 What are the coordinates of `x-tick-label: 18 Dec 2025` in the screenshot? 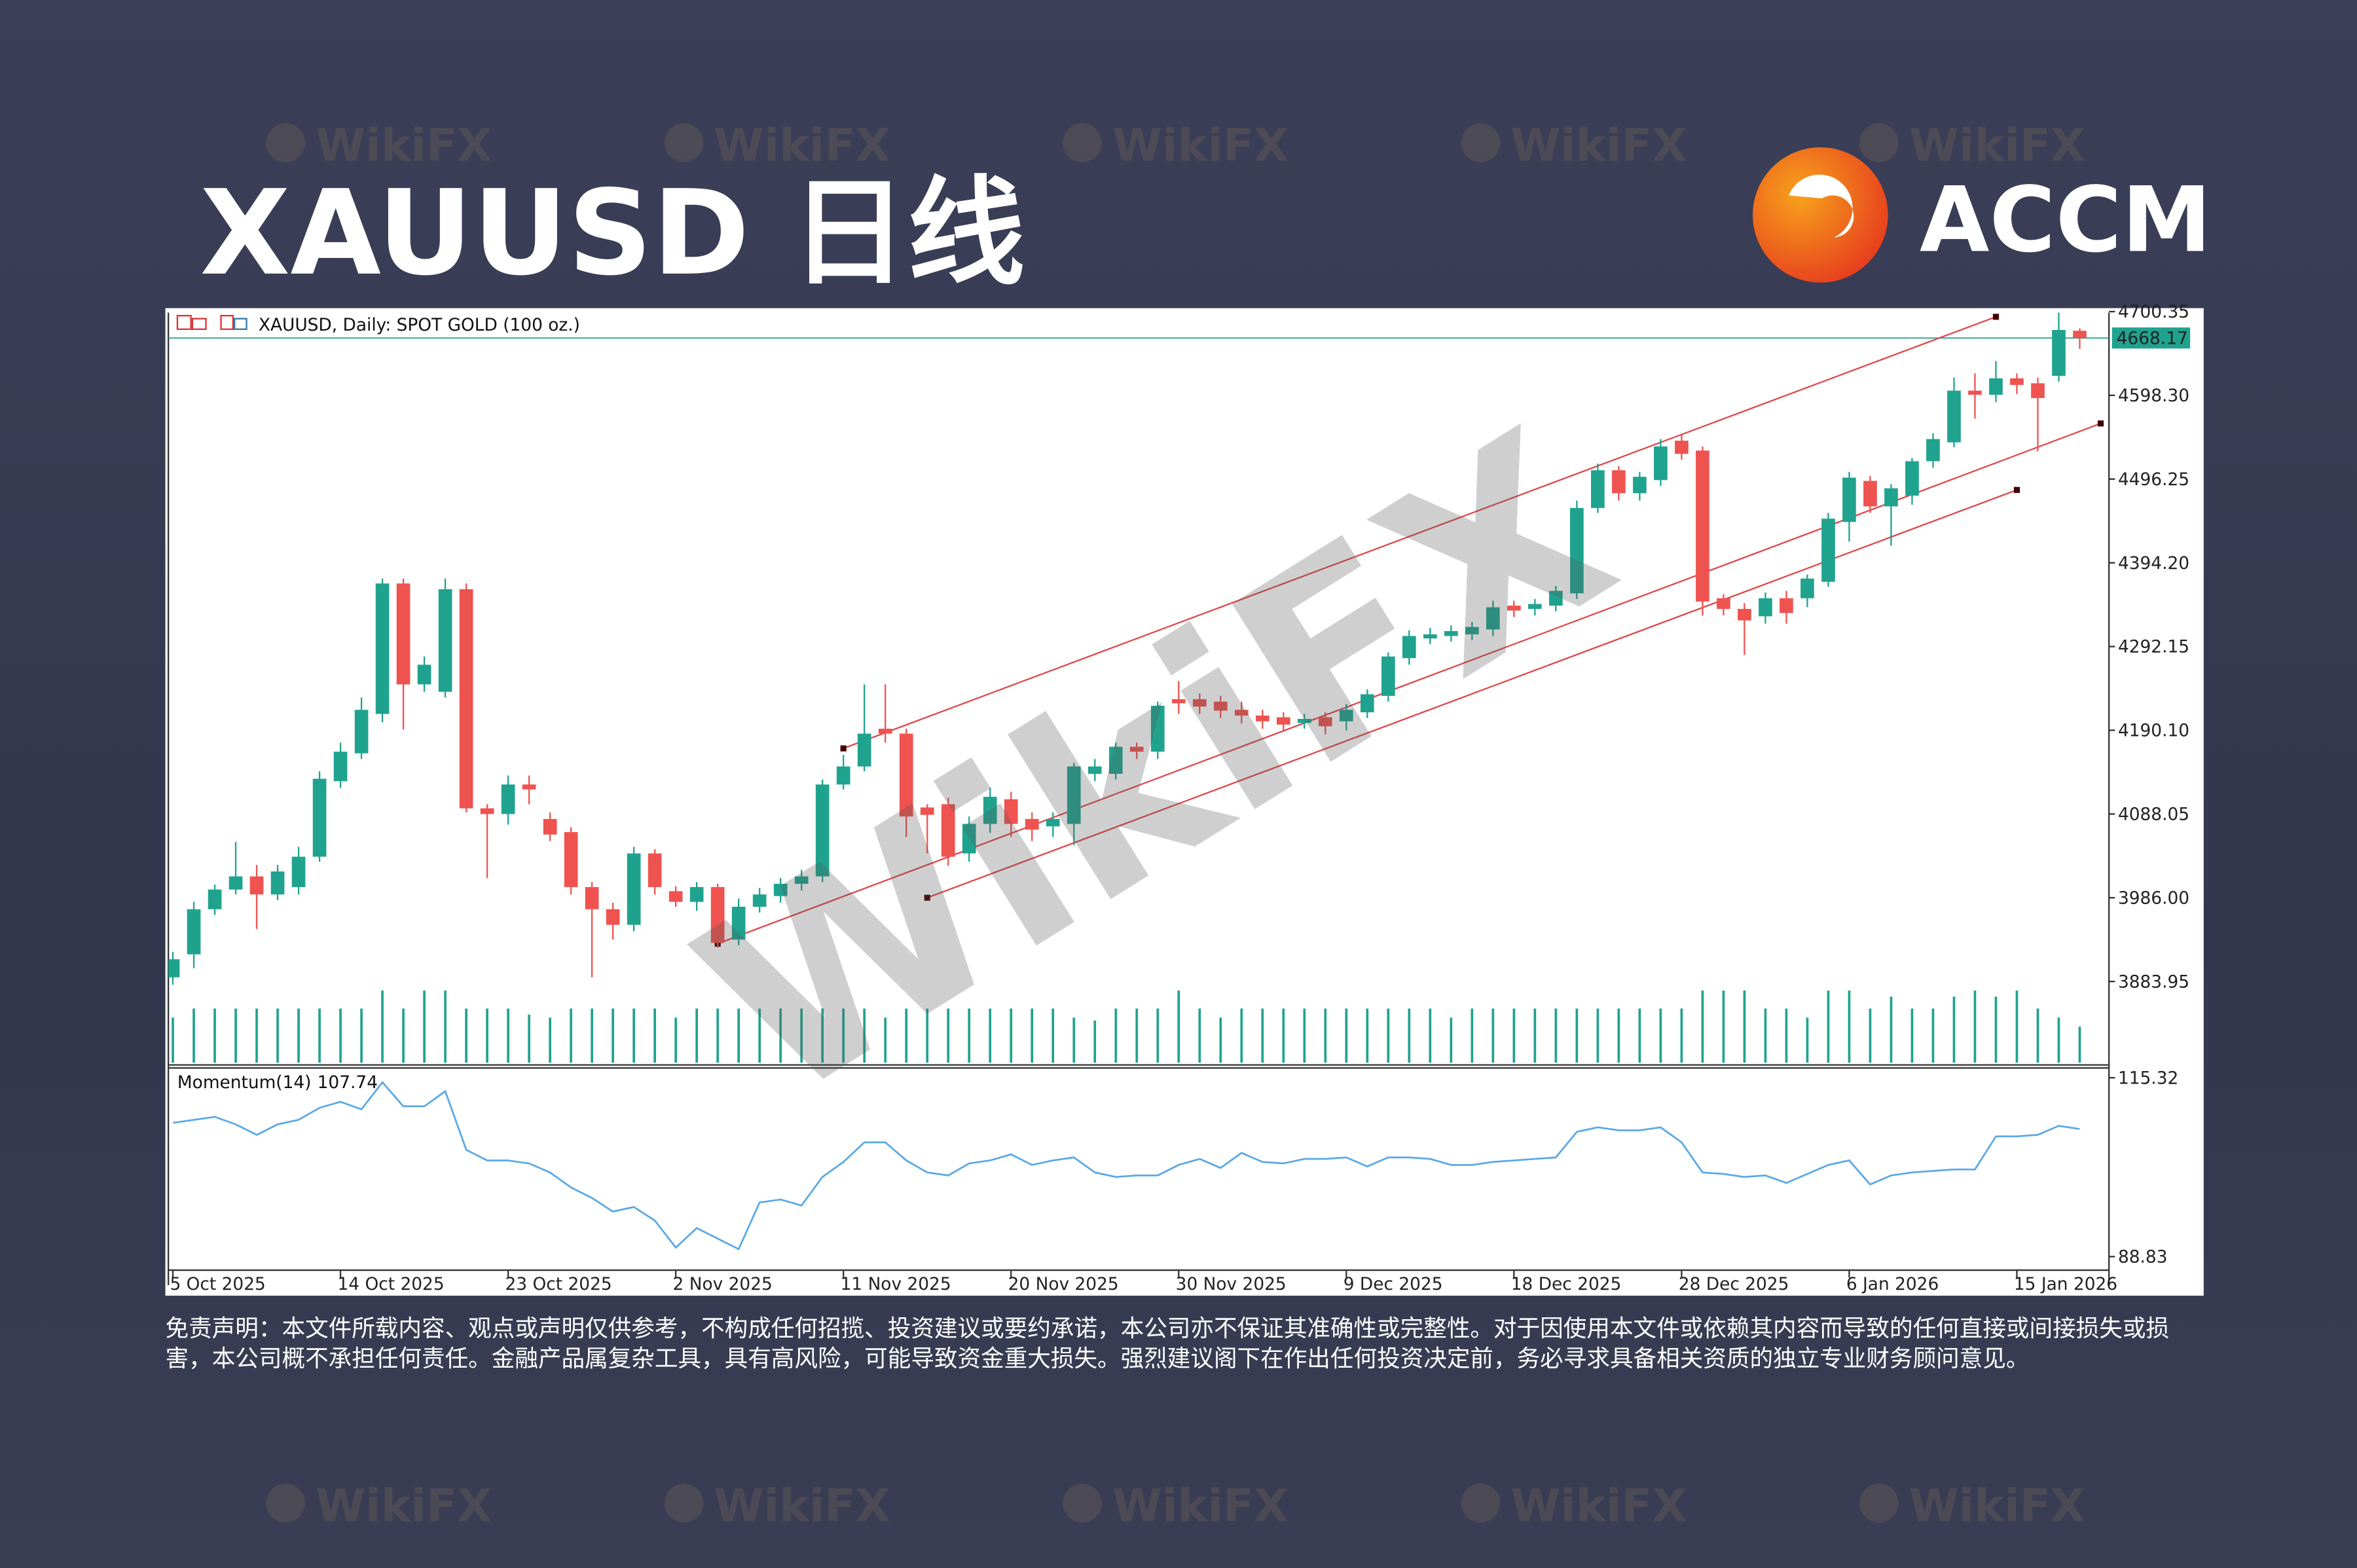 It's located at (1566, 1284).